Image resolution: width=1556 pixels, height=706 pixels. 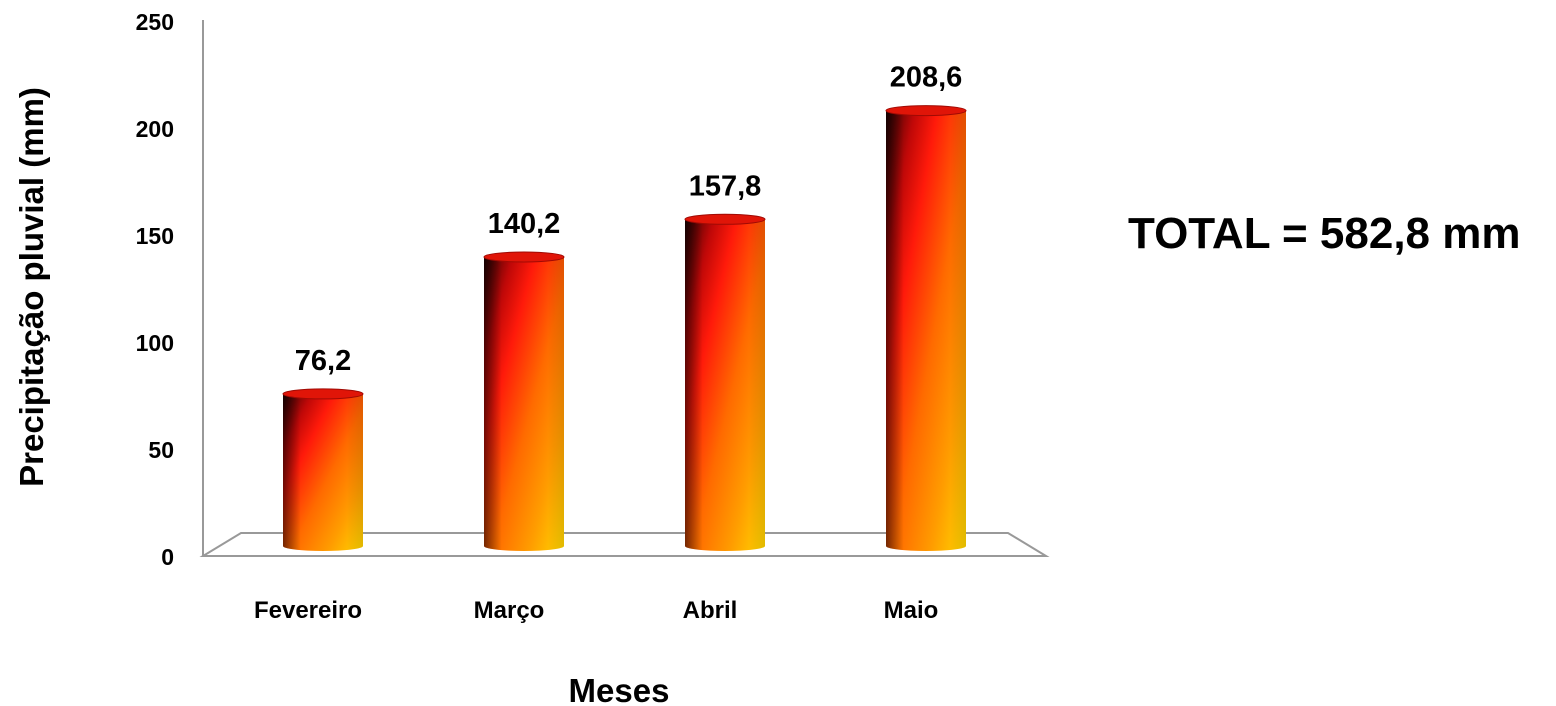 I want to click on y-tick-label: 250, so click(x=155, y=22).